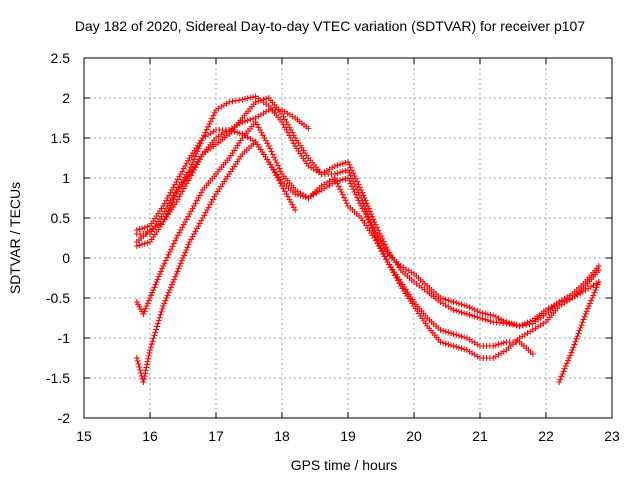  I want to click on y-tick-label: -1, so click(64, 338).